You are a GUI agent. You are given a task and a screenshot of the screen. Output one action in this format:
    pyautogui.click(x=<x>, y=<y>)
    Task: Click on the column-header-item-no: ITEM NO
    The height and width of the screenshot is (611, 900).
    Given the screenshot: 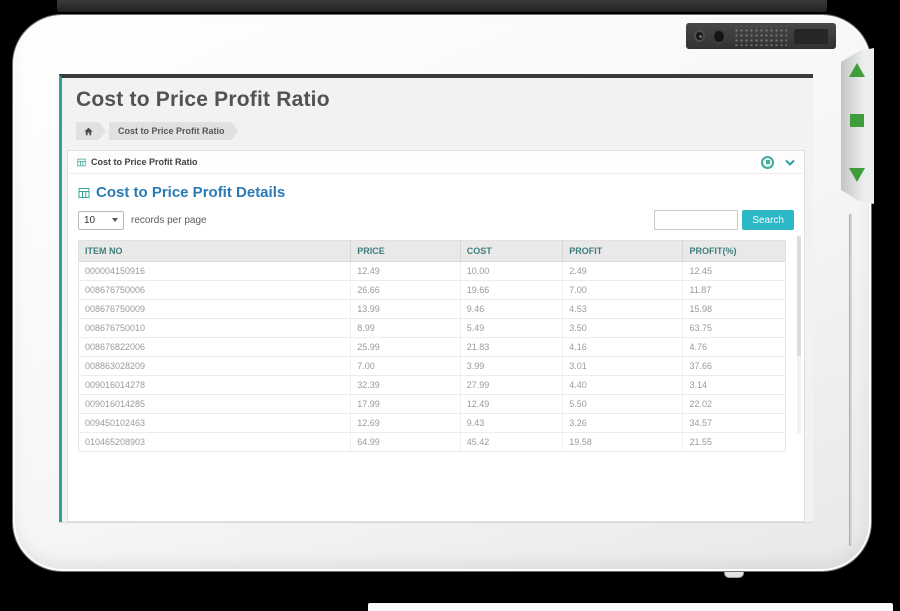 What is the action you would take?
    pyautogui.click(x=215, y=251)
    